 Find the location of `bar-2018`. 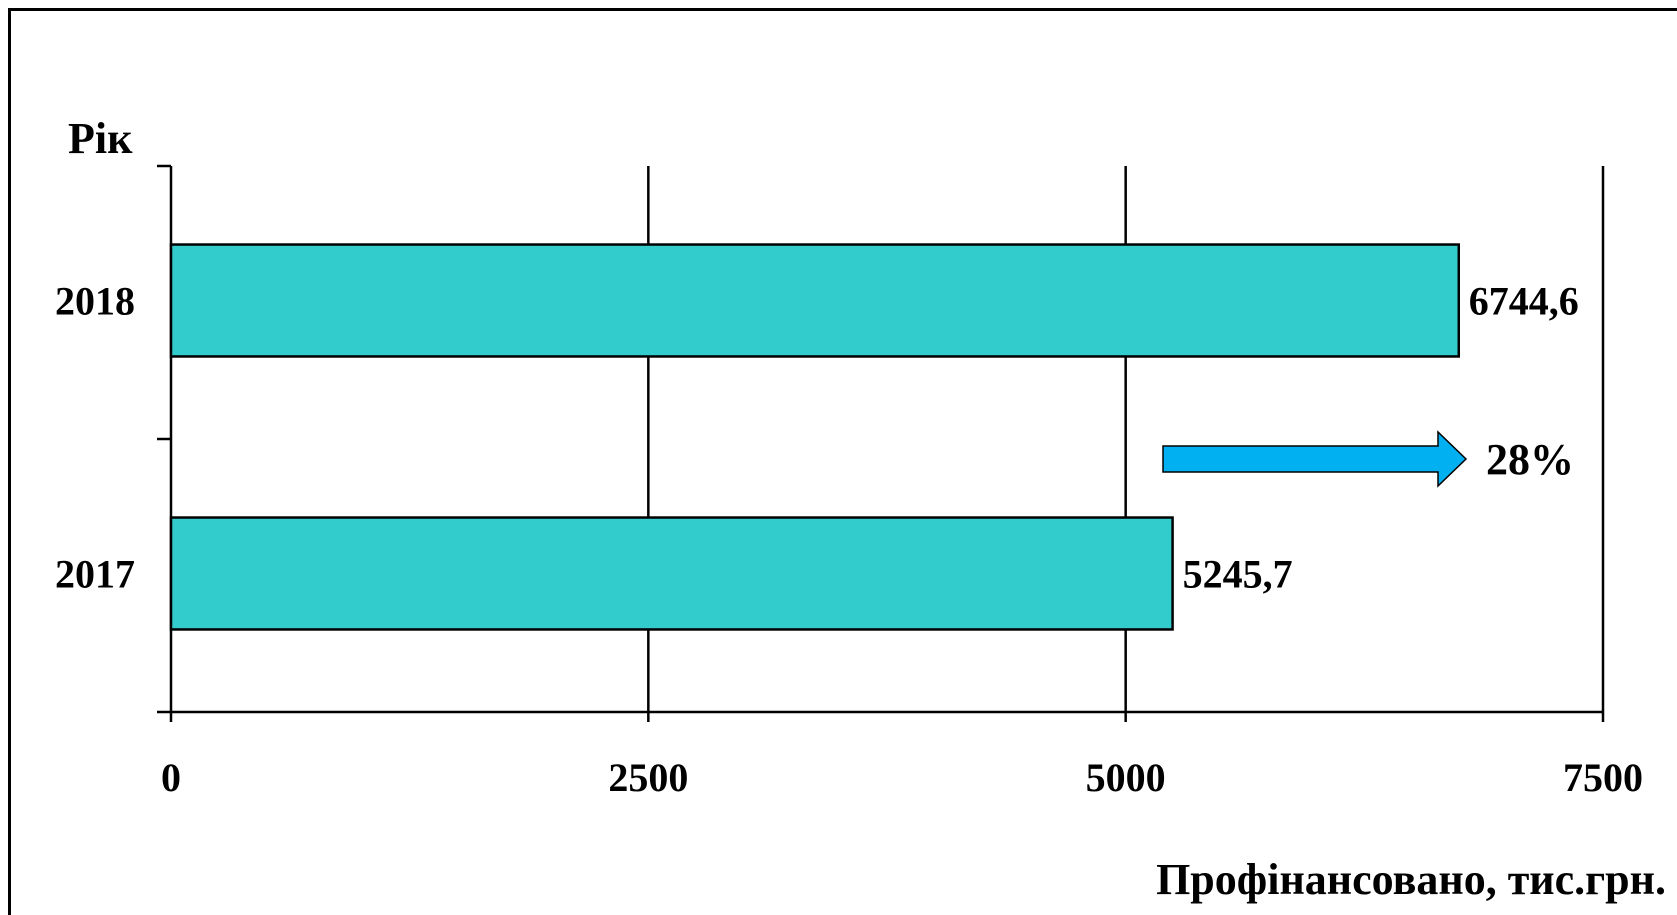

bar-2018 is located at coordinates (815, 300).